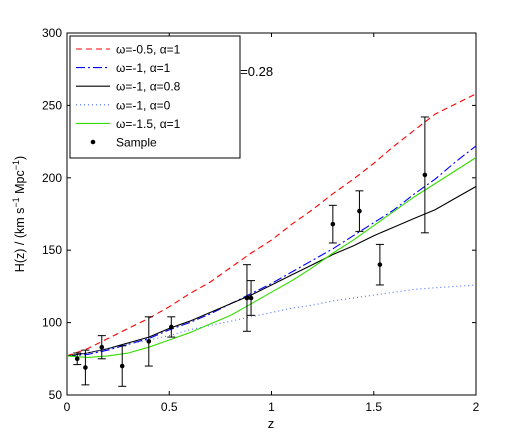 Image resolution: width=526 pixels, height=443 pixels. What do you see at coordinates (16, 202) in the screenshot?
I see `y-axis-label-sup-1: −1` at bounding box center [16, 202].